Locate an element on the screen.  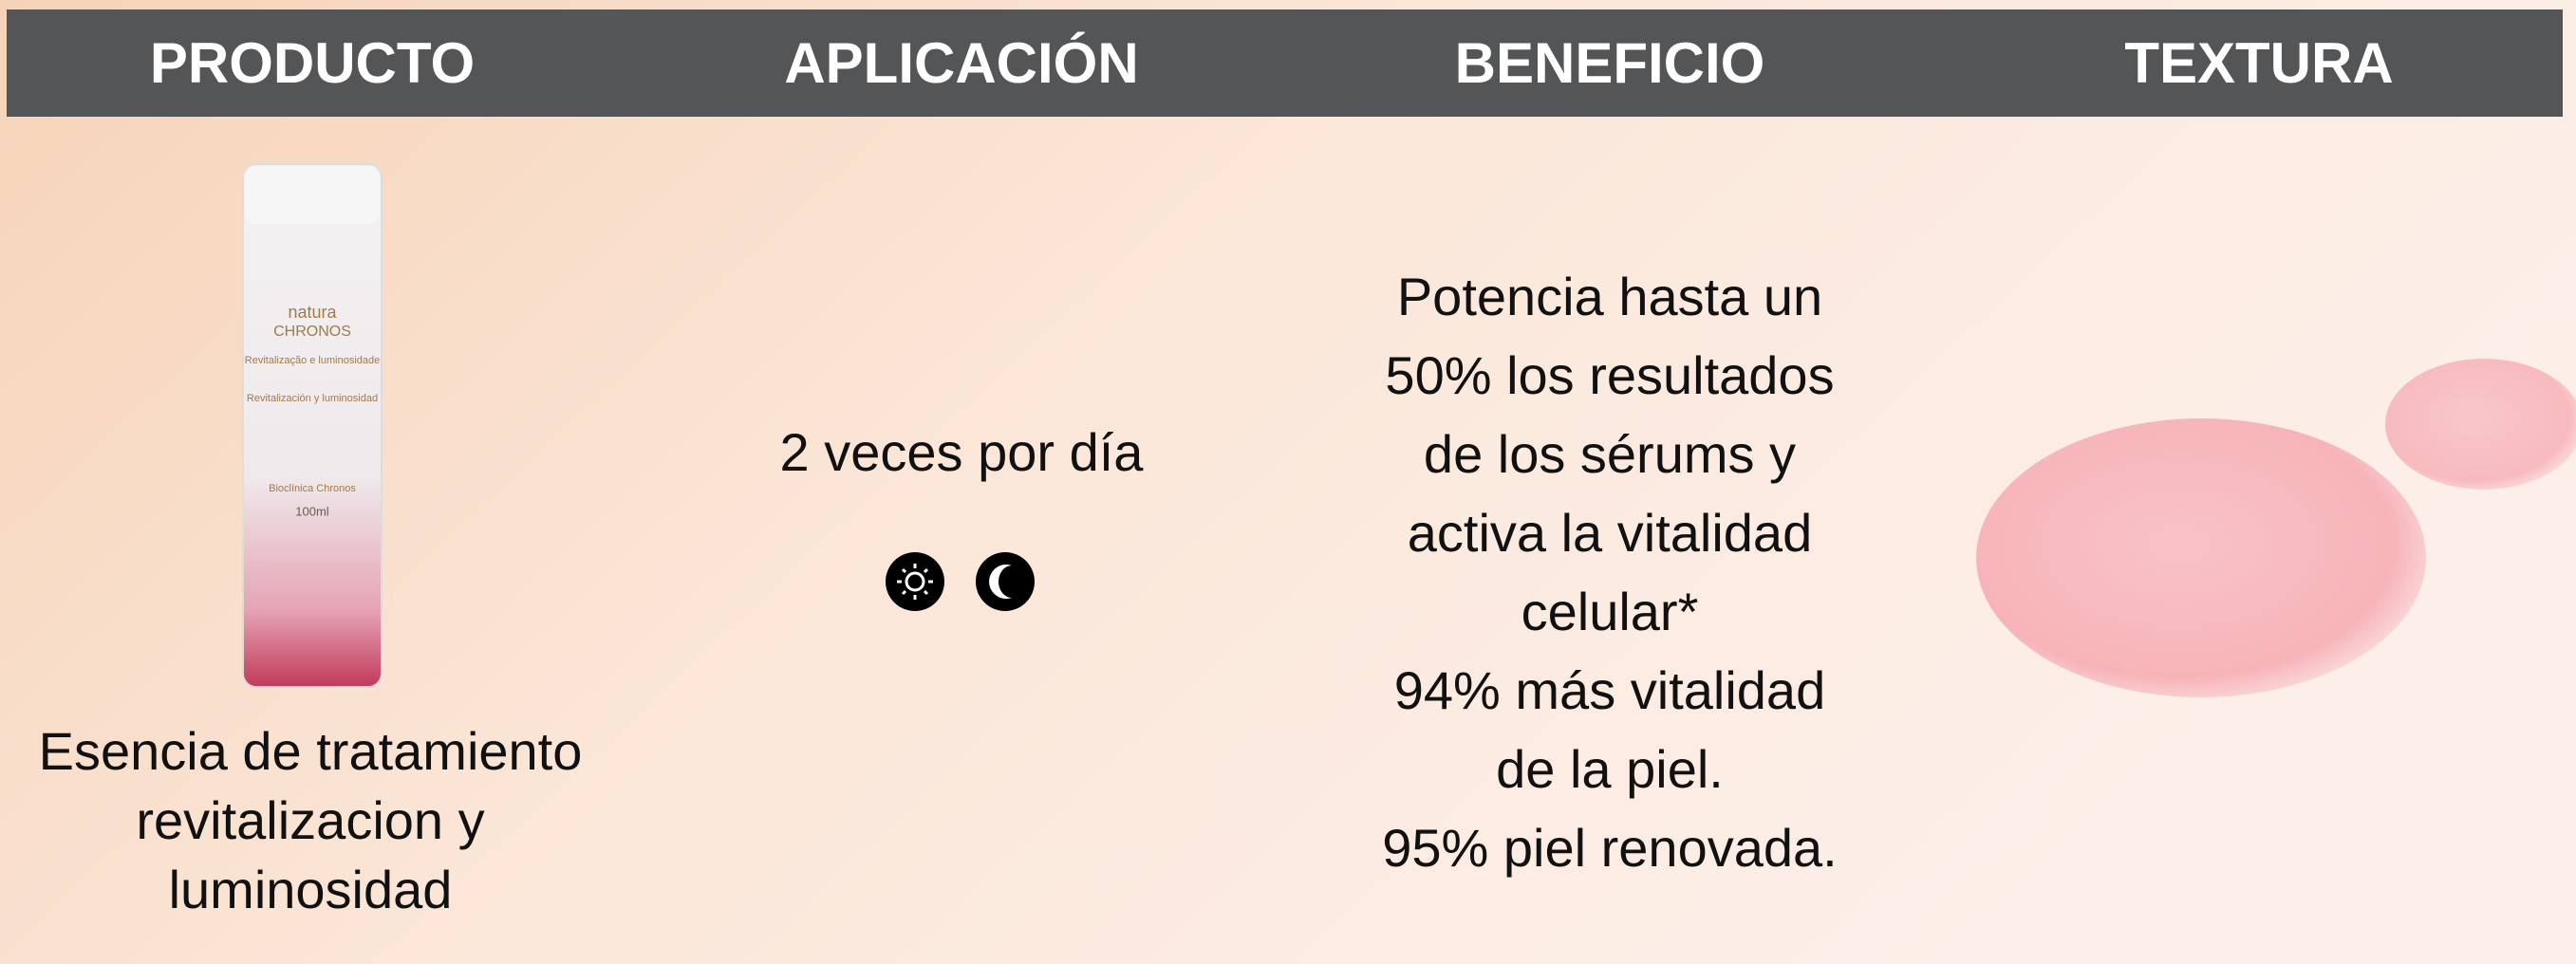
benefit-line: 95% piel renovada. is located at coordinates (1610, 848).